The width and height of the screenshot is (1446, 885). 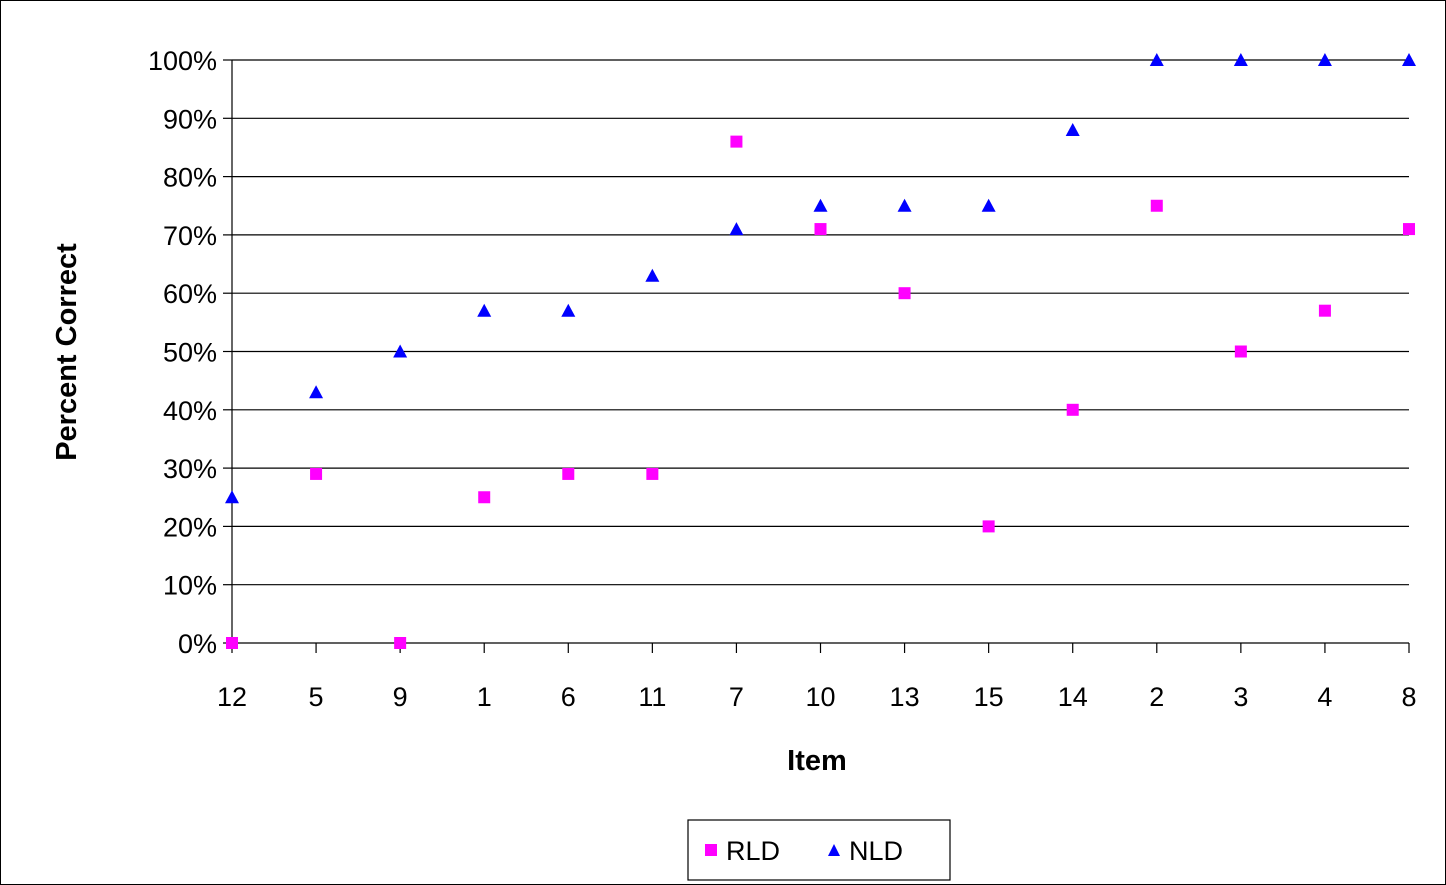 I want to click on y-tick-label: 20%, so click(x=190, y=527).